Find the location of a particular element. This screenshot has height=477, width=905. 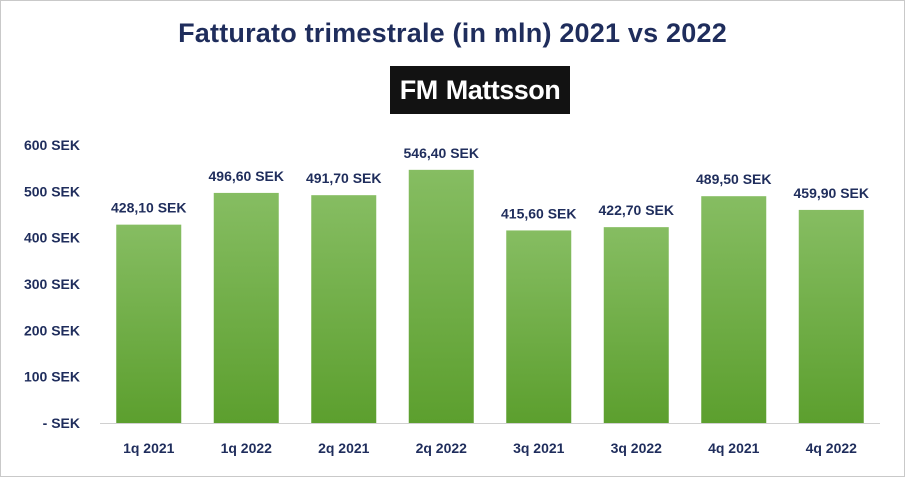

category-label: 1q 2022 is located at coordinates (247, 448).